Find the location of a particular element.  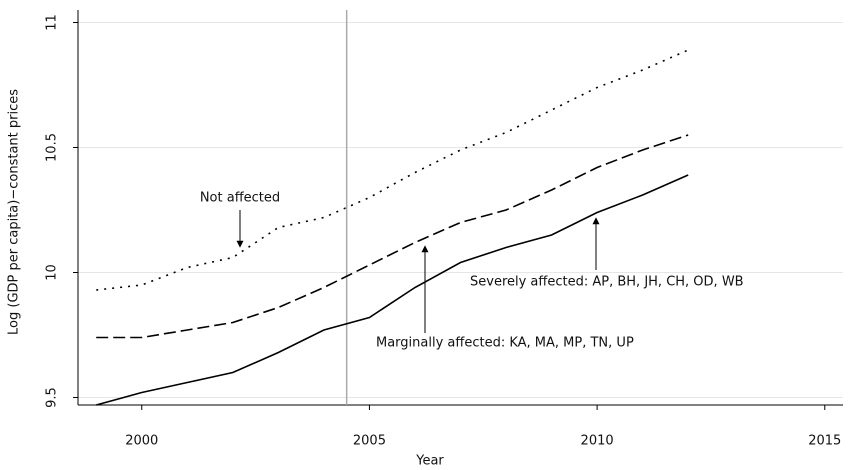

x-tick-label: 2010 is located at coordinates (597, 441).